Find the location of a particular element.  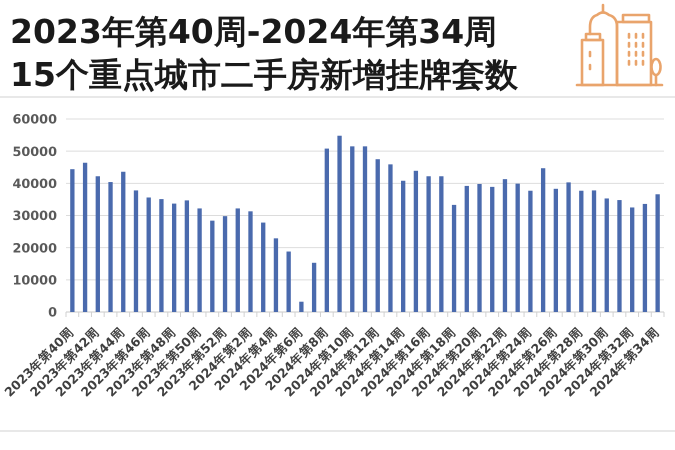

y-tick-label: 60000 is located at coordinates (35, 120).